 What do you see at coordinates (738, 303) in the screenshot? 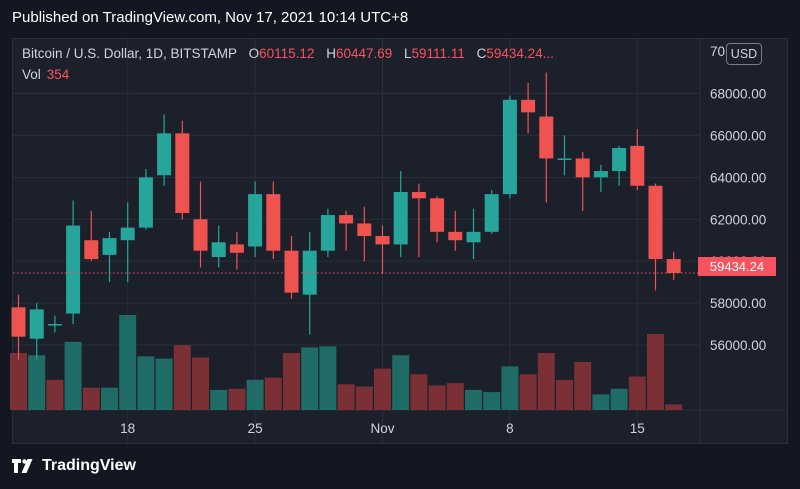
I see `y-tick-label-1: 58000.00` at bounding box center [738, 303].